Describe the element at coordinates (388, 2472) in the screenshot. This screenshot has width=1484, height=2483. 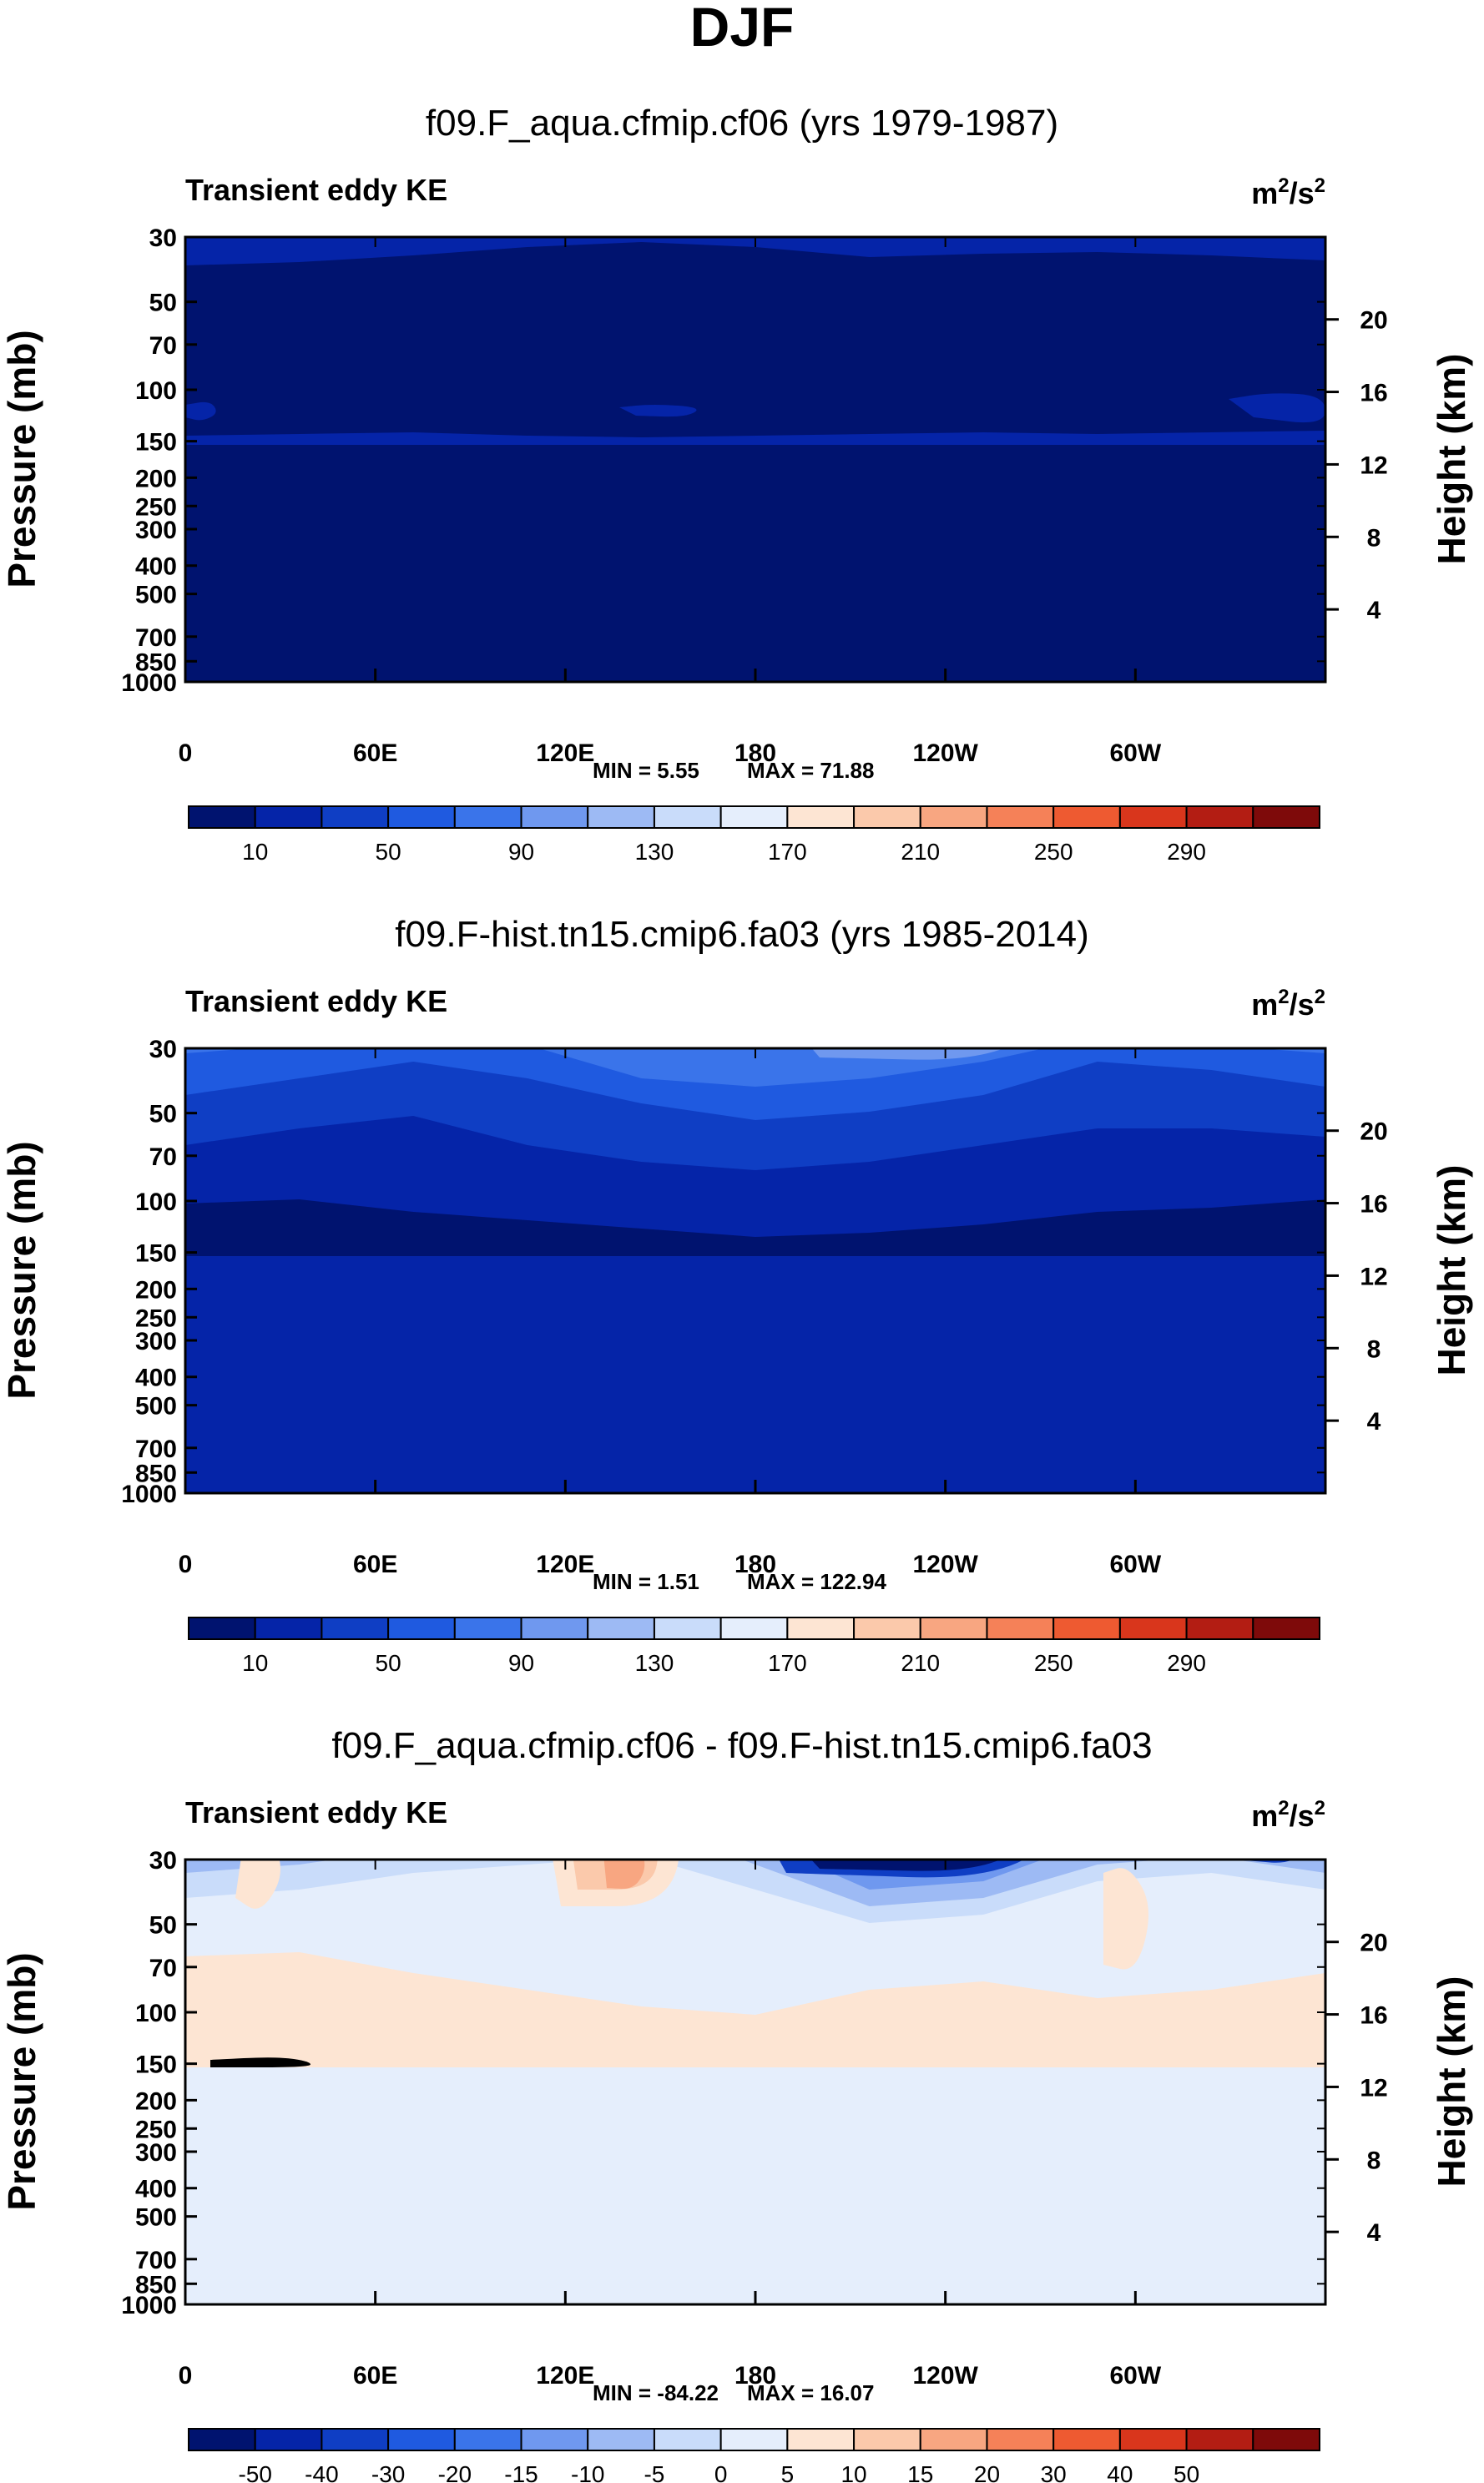
I see `colorbar-label: -30` at that location.